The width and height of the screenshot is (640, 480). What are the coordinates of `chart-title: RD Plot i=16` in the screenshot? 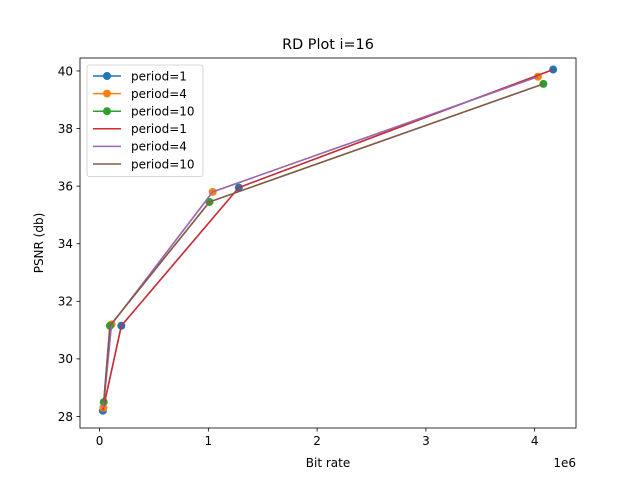 It's located at (328, 45).